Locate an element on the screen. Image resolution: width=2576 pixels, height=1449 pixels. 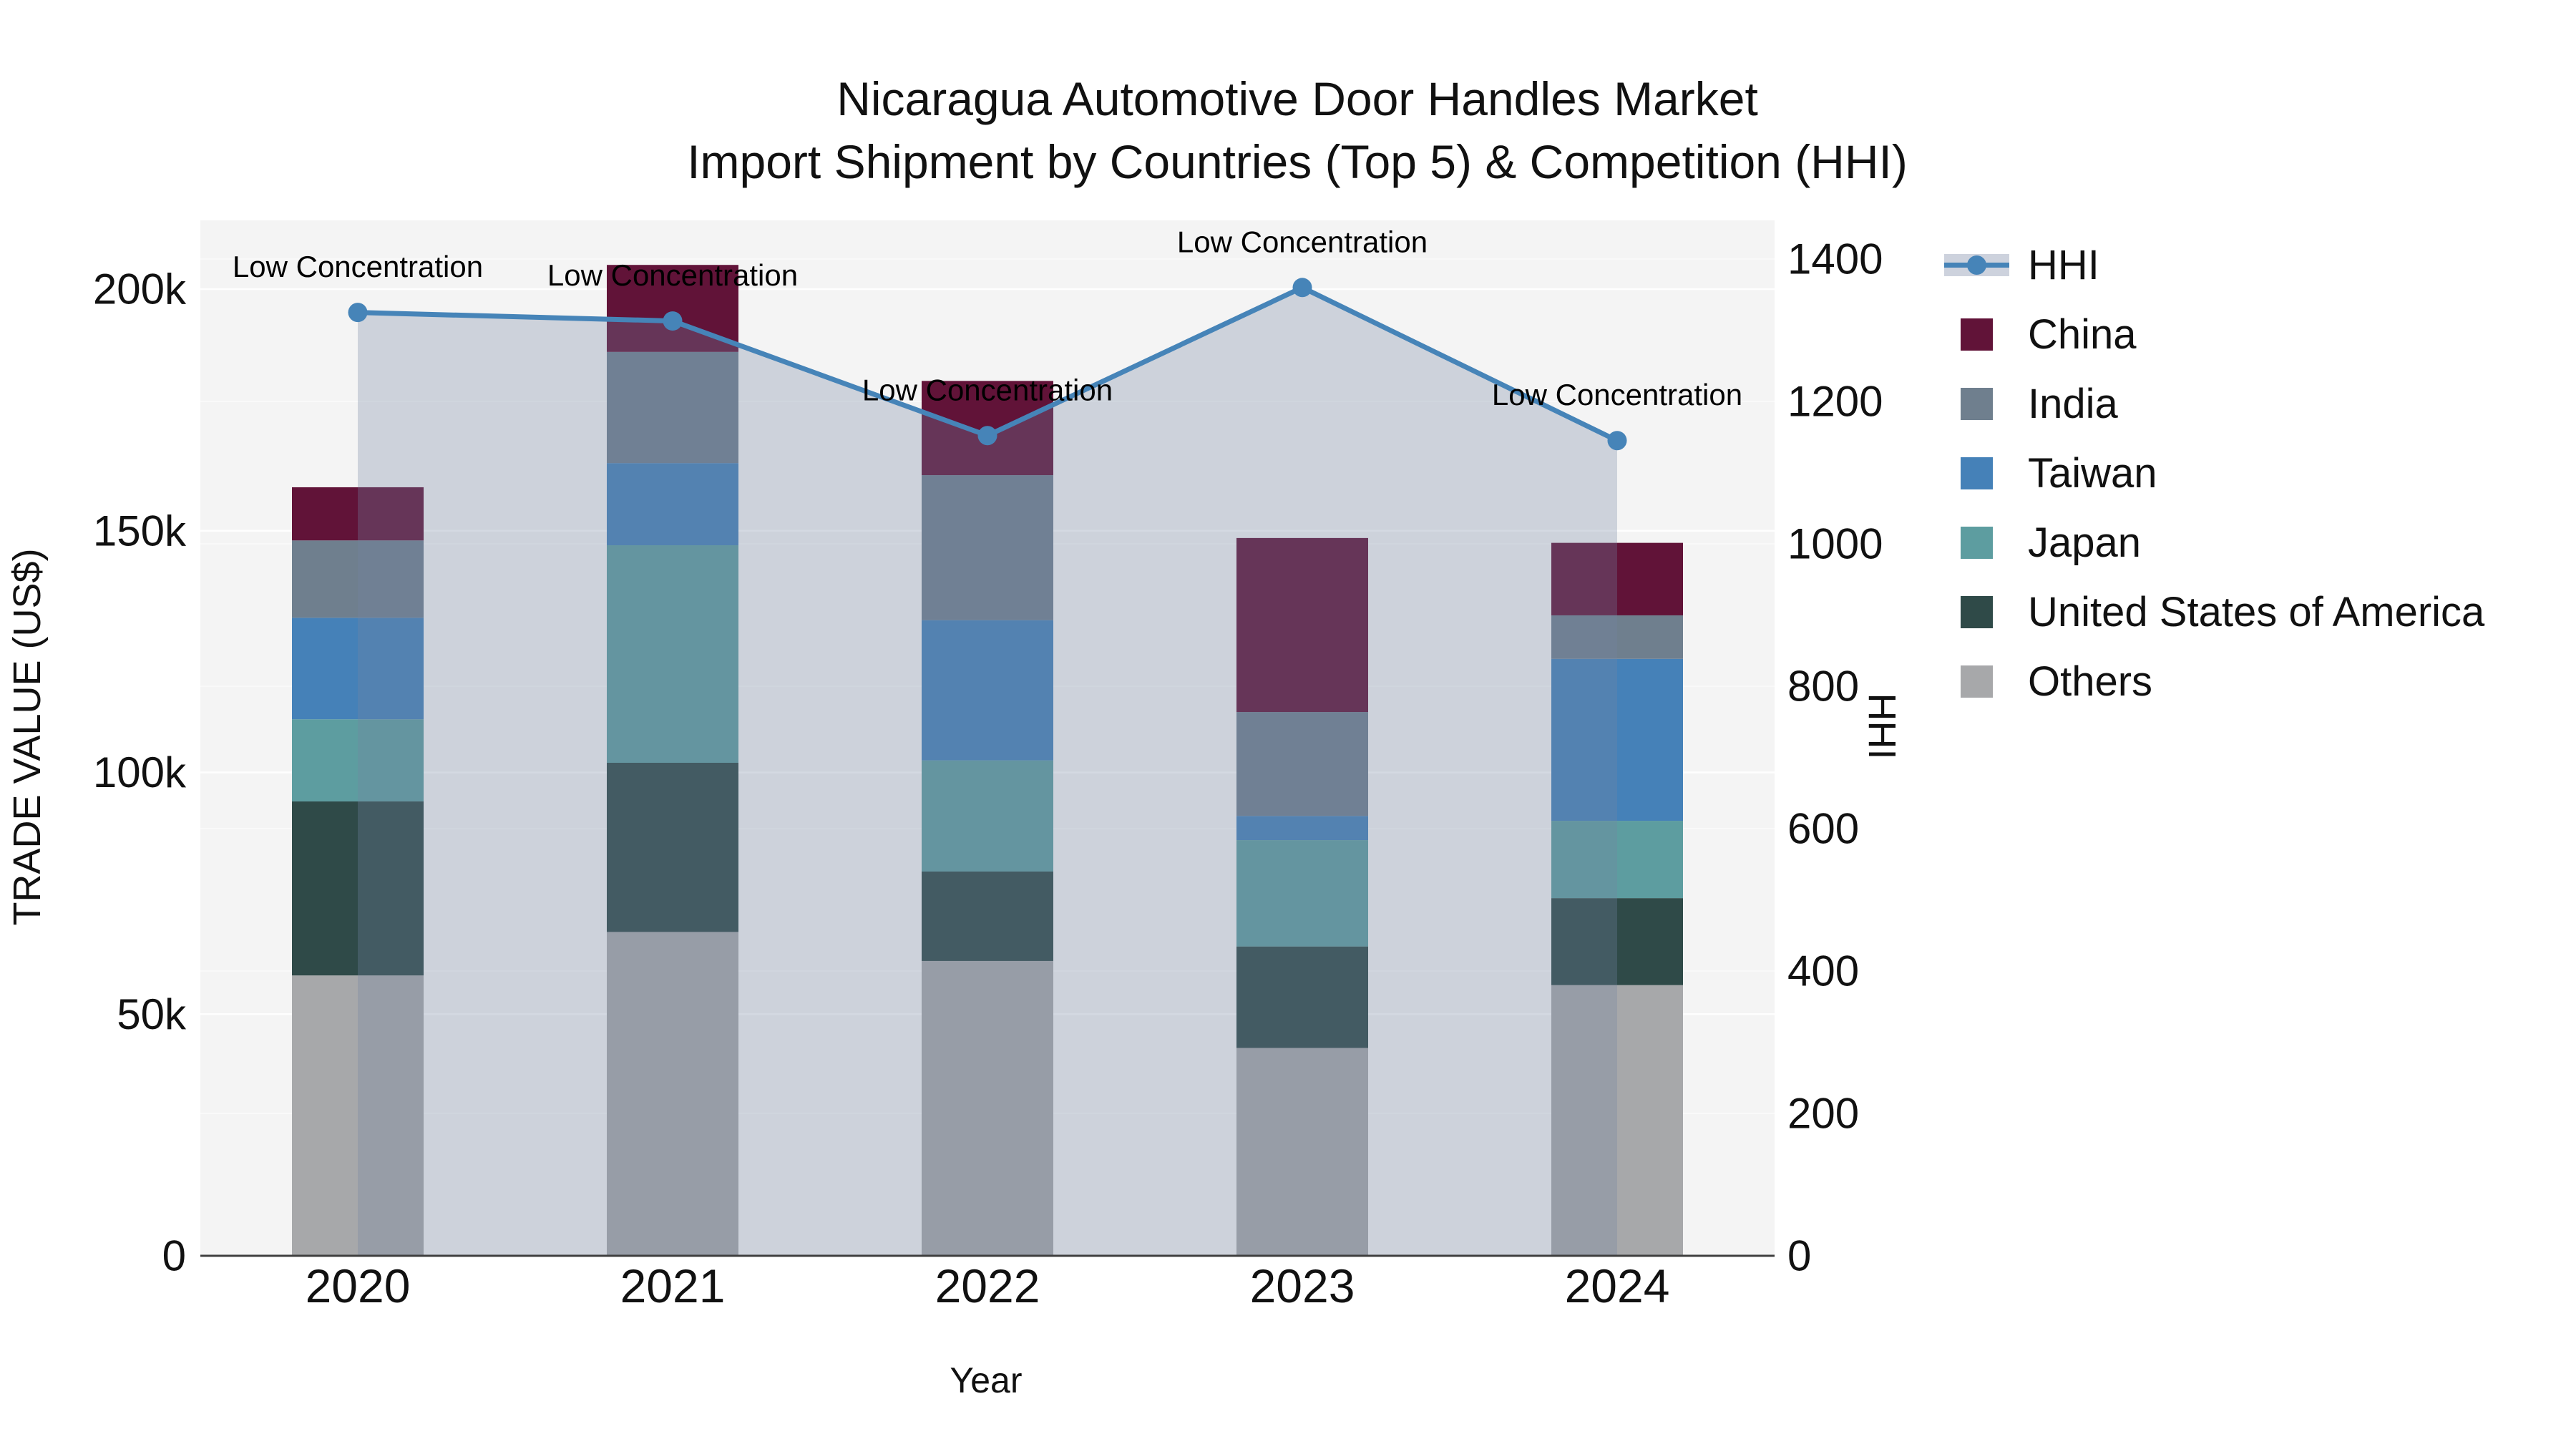
hhi-marker-2024 is located at coordinates (1617, 441).